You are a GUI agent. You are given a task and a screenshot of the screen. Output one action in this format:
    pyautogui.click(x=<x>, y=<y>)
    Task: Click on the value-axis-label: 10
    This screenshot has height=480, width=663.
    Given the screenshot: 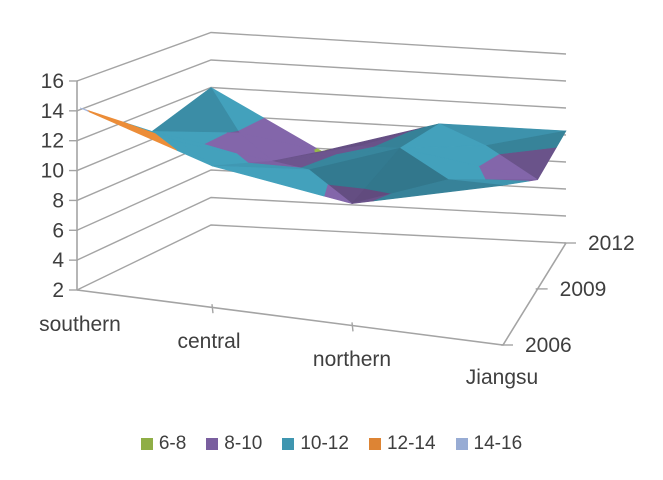 What is the action you would take?
    pyautogui.click(x=52, y=171)
    